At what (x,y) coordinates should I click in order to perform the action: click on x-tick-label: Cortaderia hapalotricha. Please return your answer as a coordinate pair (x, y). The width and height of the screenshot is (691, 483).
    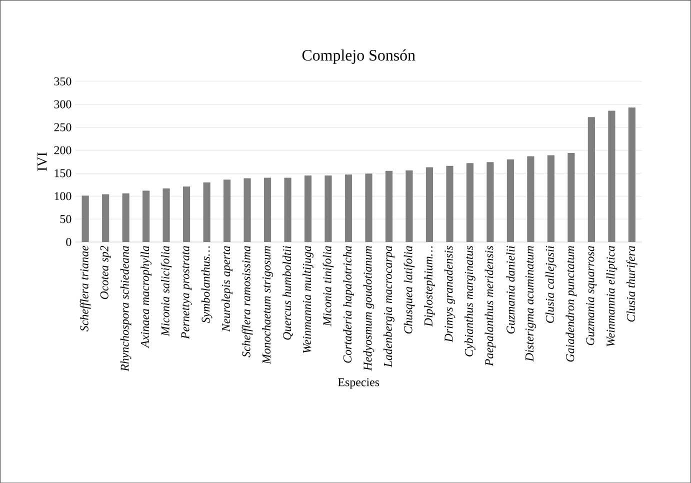
    Looking at the image, I should click on (348, 304).